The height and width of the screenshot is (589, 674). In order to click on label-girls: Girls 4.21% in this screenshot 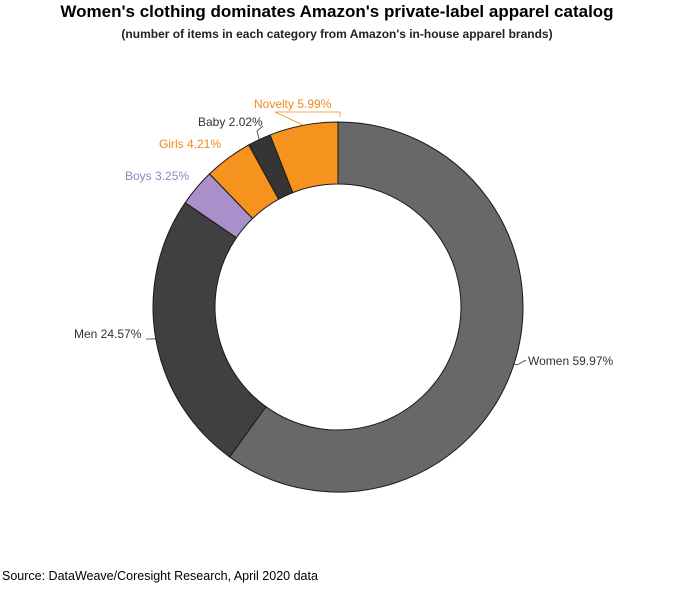, I will do `click(190, 144)`.